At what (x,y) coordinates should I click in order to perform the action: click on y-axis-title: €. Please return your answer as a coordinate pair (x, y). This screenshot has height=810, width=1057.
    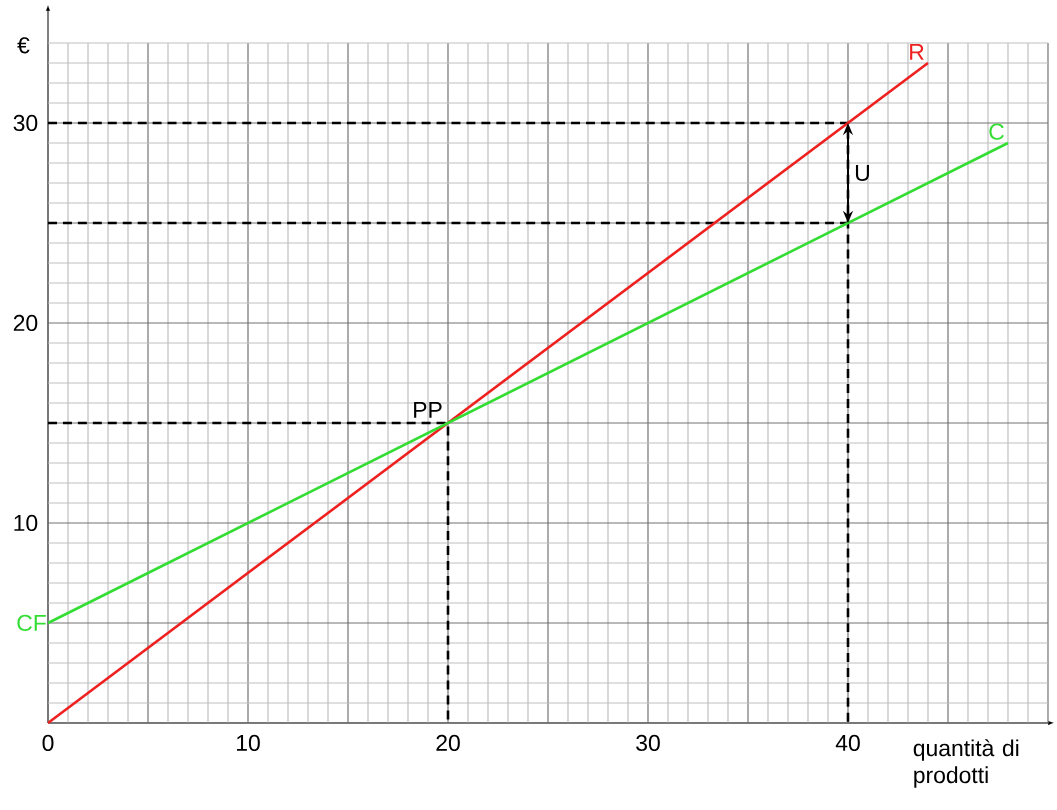
    Looking at the image, I should click on (23, 45).